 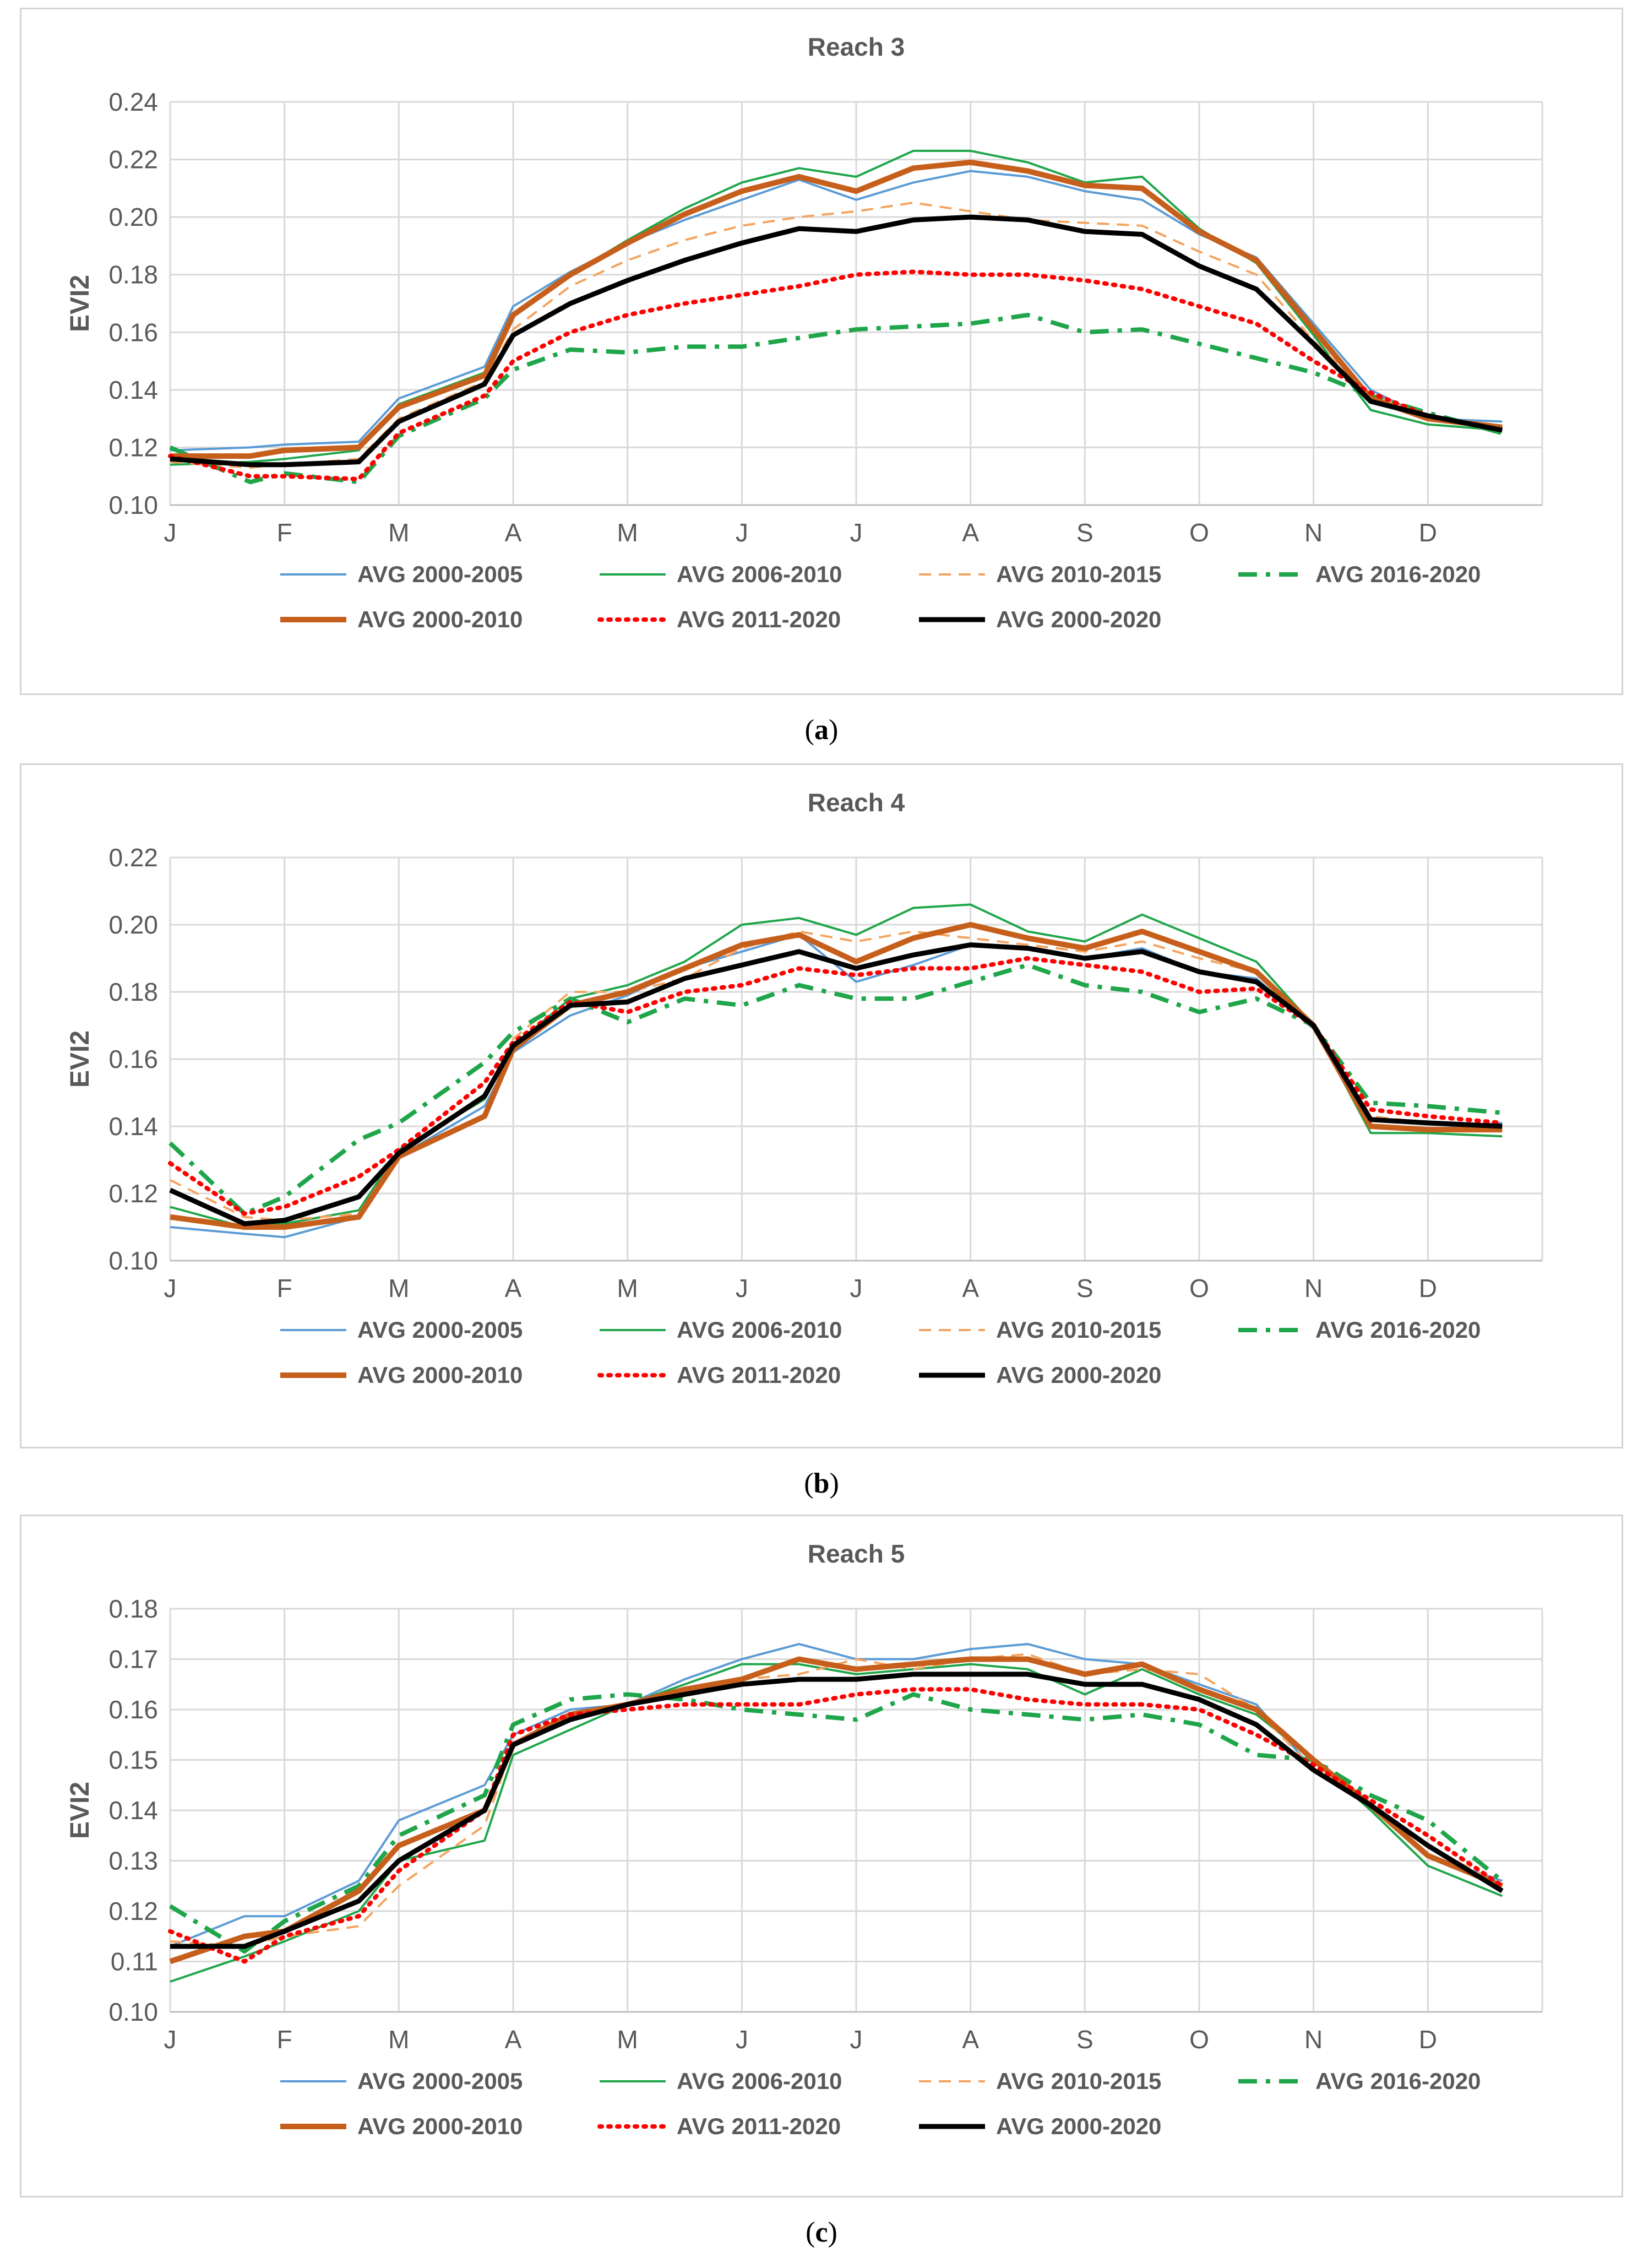 What do you see at coordinates (133, 1659) in the screenshot?
I see `y-tick-label: 0.17` at bounding box center [133, 1659].